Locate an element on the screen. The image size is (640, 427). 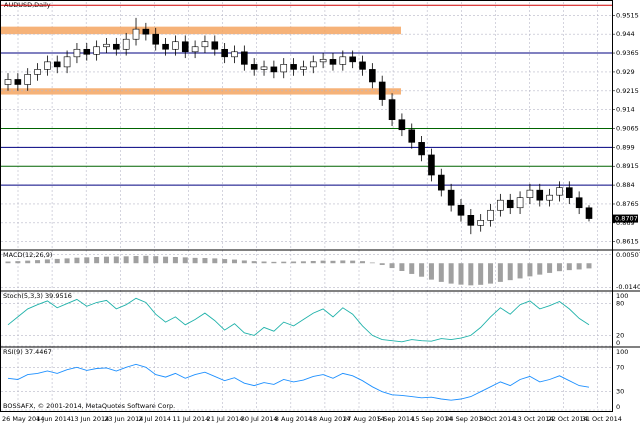
panel-label: RSI(9) 37.4467 is located at coordinates (27, 352).